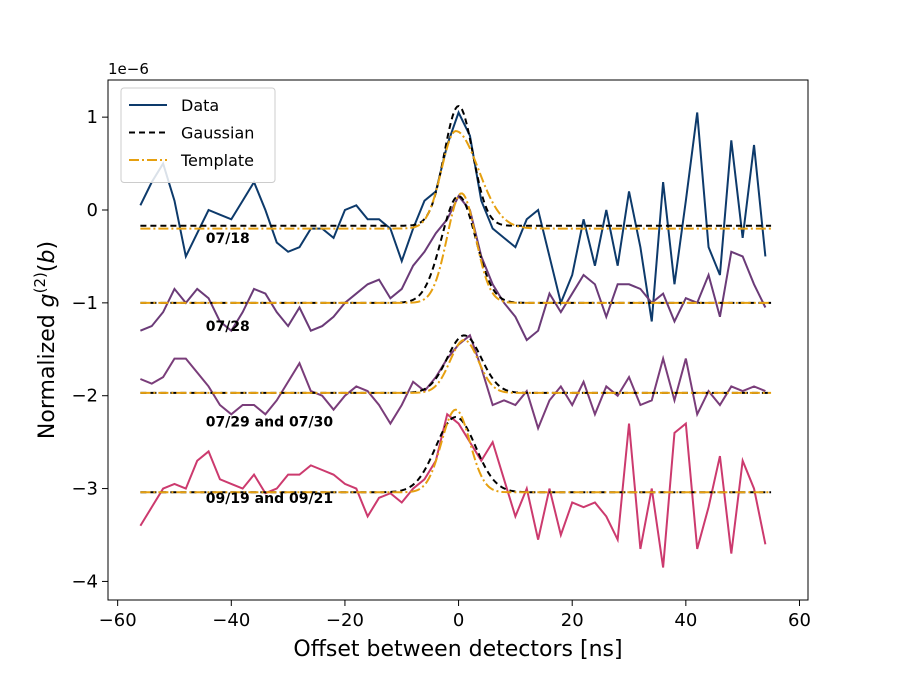  What do you see at coordinates (84, 303) in the screenshot?
I see `y-tick-label: −1` at bounding box center [84, 303].